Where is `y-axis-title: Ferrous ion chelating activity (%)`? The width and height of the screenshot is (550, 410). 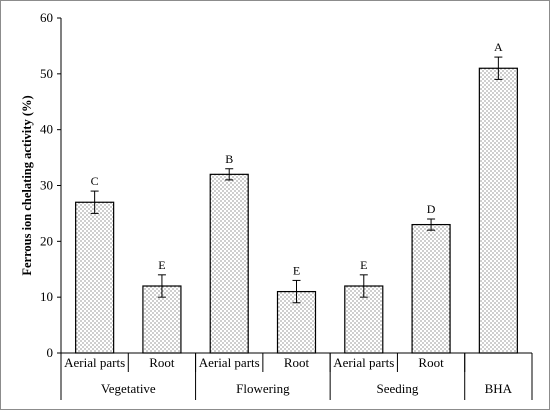
y-axis-title: Ferrous ion chelating activity (%) is located at coordinates (27, 185).